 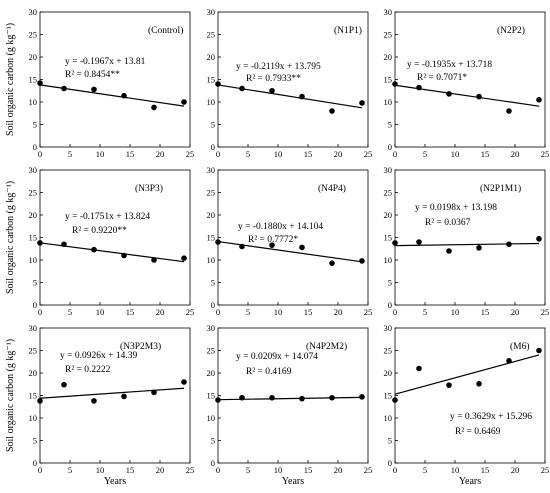 I want to click on r-squared-label: R² = 0.7071*, so click(x=442, y=78).